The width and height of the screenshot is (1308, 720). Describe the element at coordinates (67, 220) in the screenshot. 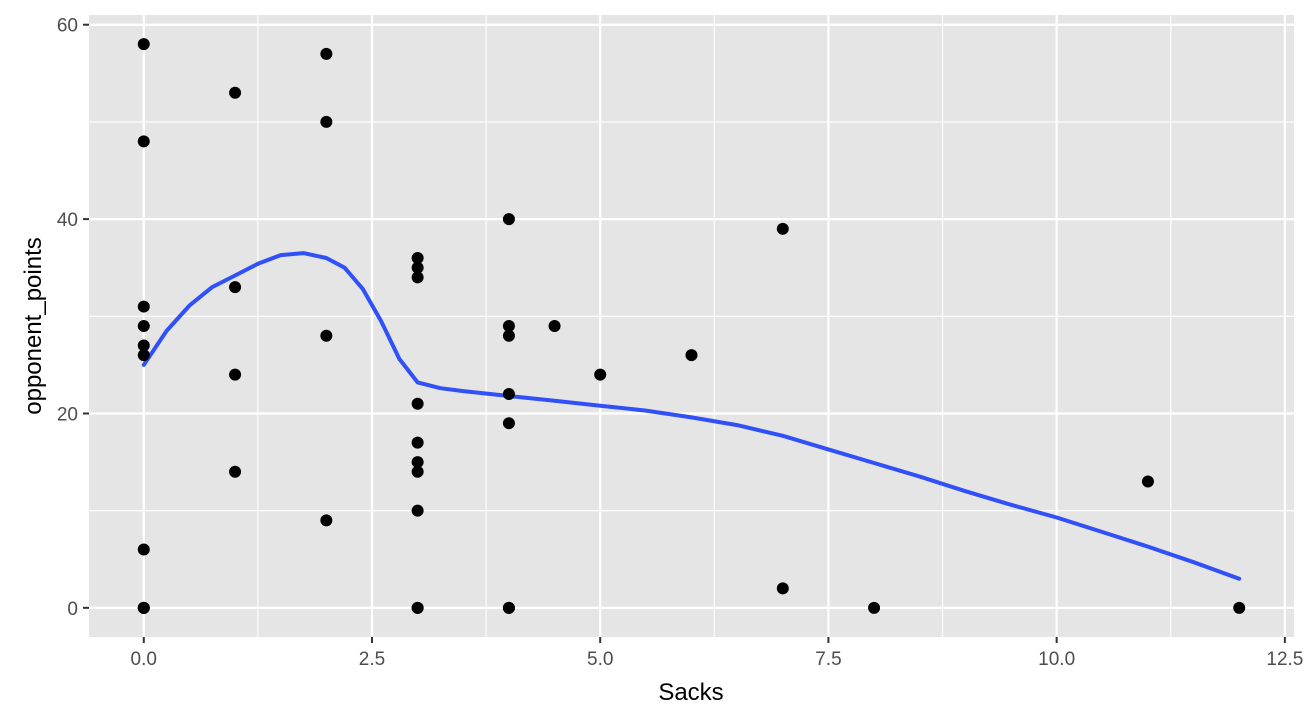

I see `y-tick-label: 40` at that location.